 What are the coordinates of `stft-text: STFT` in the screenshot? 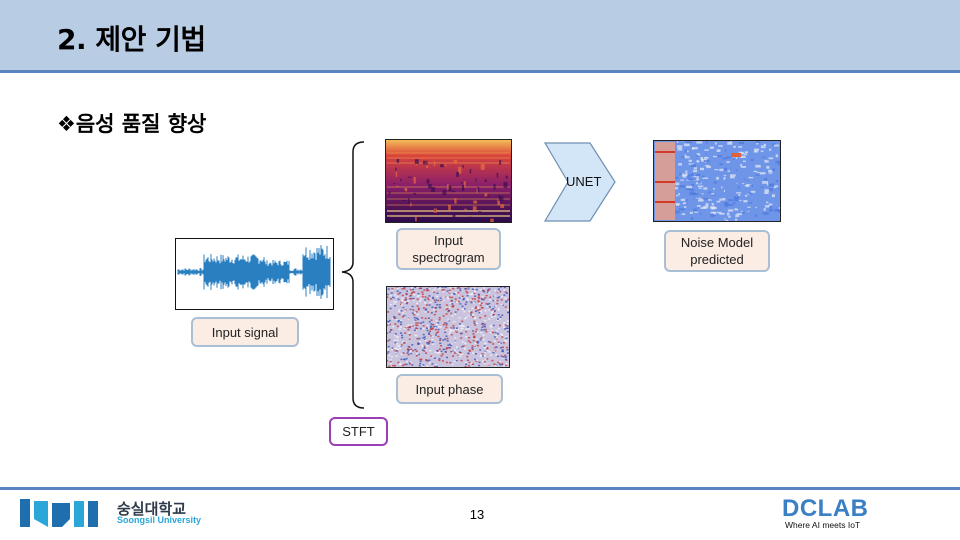 It's located at (358, 431).